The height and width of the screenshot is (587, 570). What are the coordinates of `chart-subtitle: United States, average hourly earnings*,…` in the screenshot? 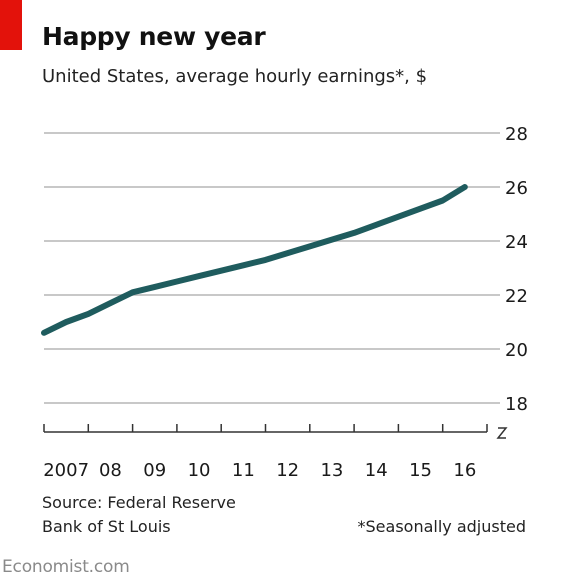 It's located at (235, 76).